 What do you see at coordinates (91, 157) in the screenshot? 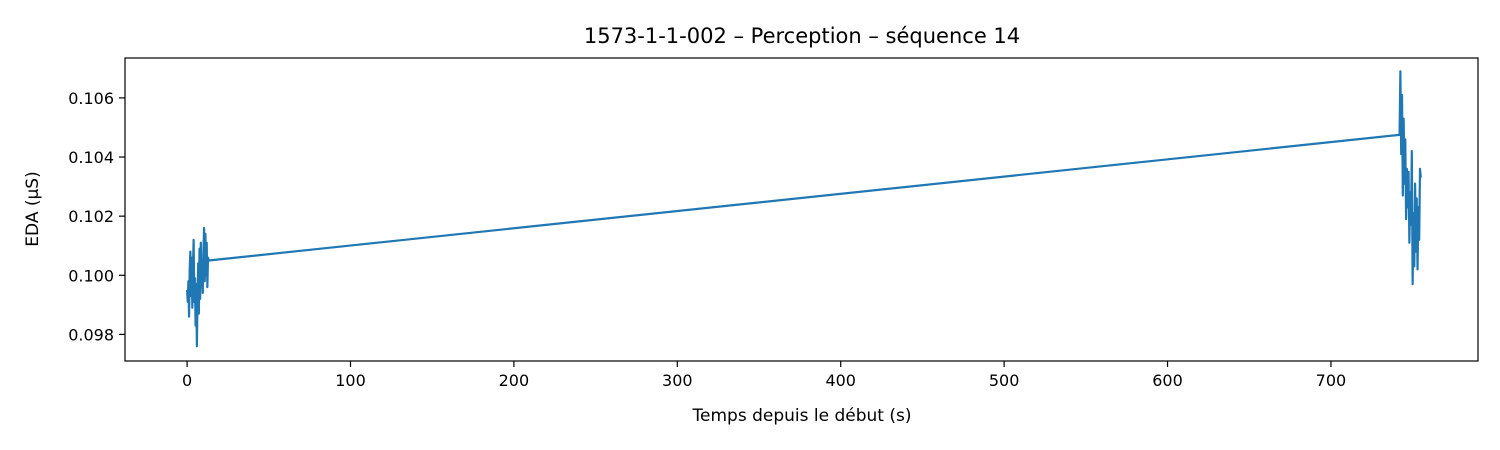
I see `y-tick-label: 0.104` at bounding box center [91, 157].